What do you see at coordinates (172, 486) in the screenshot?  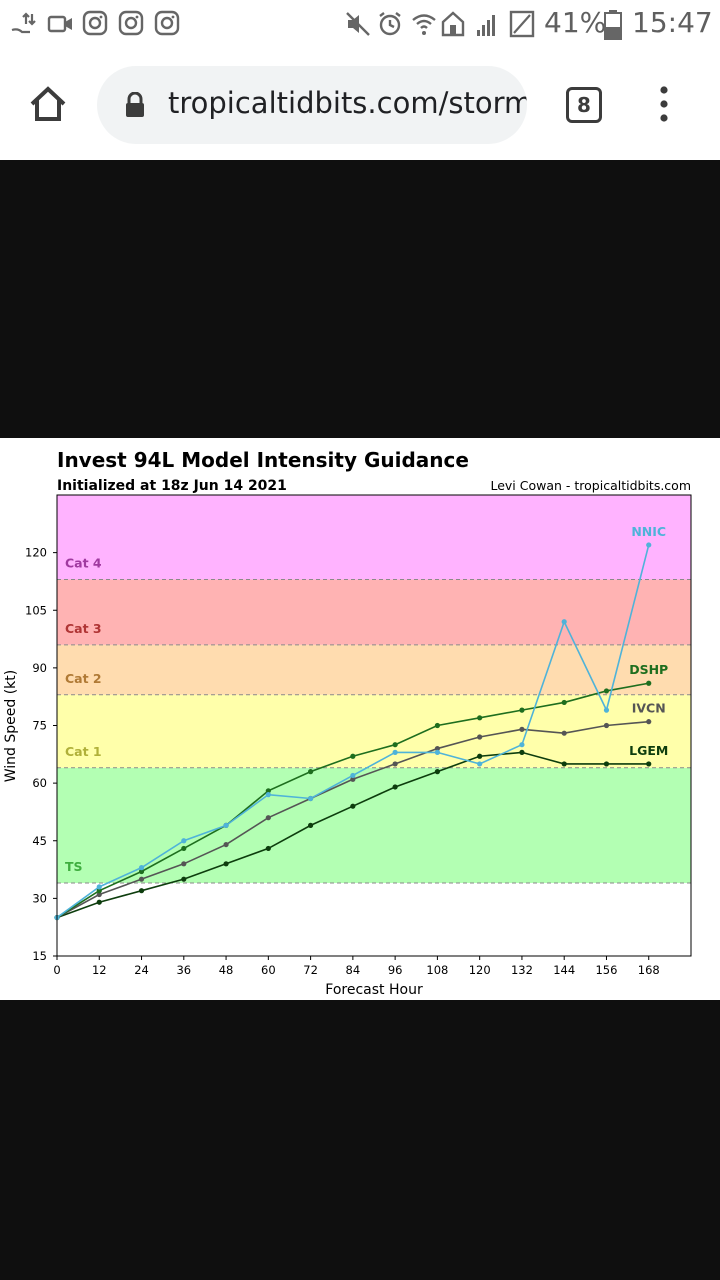 I see `chart-subtitle: Initialized at 18z Jun 14 2021` at bounding box center [172, 486].